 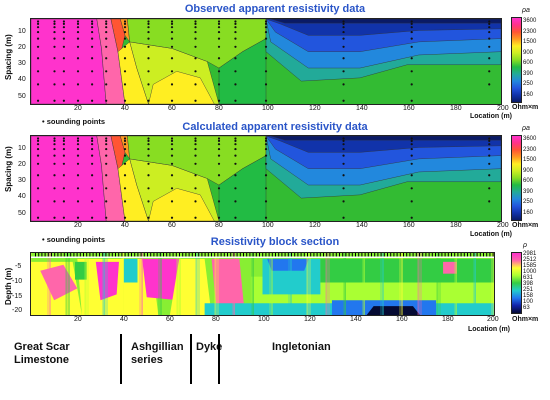 I want to click on colorbar-tick: 390, so click(x=528, y=191).